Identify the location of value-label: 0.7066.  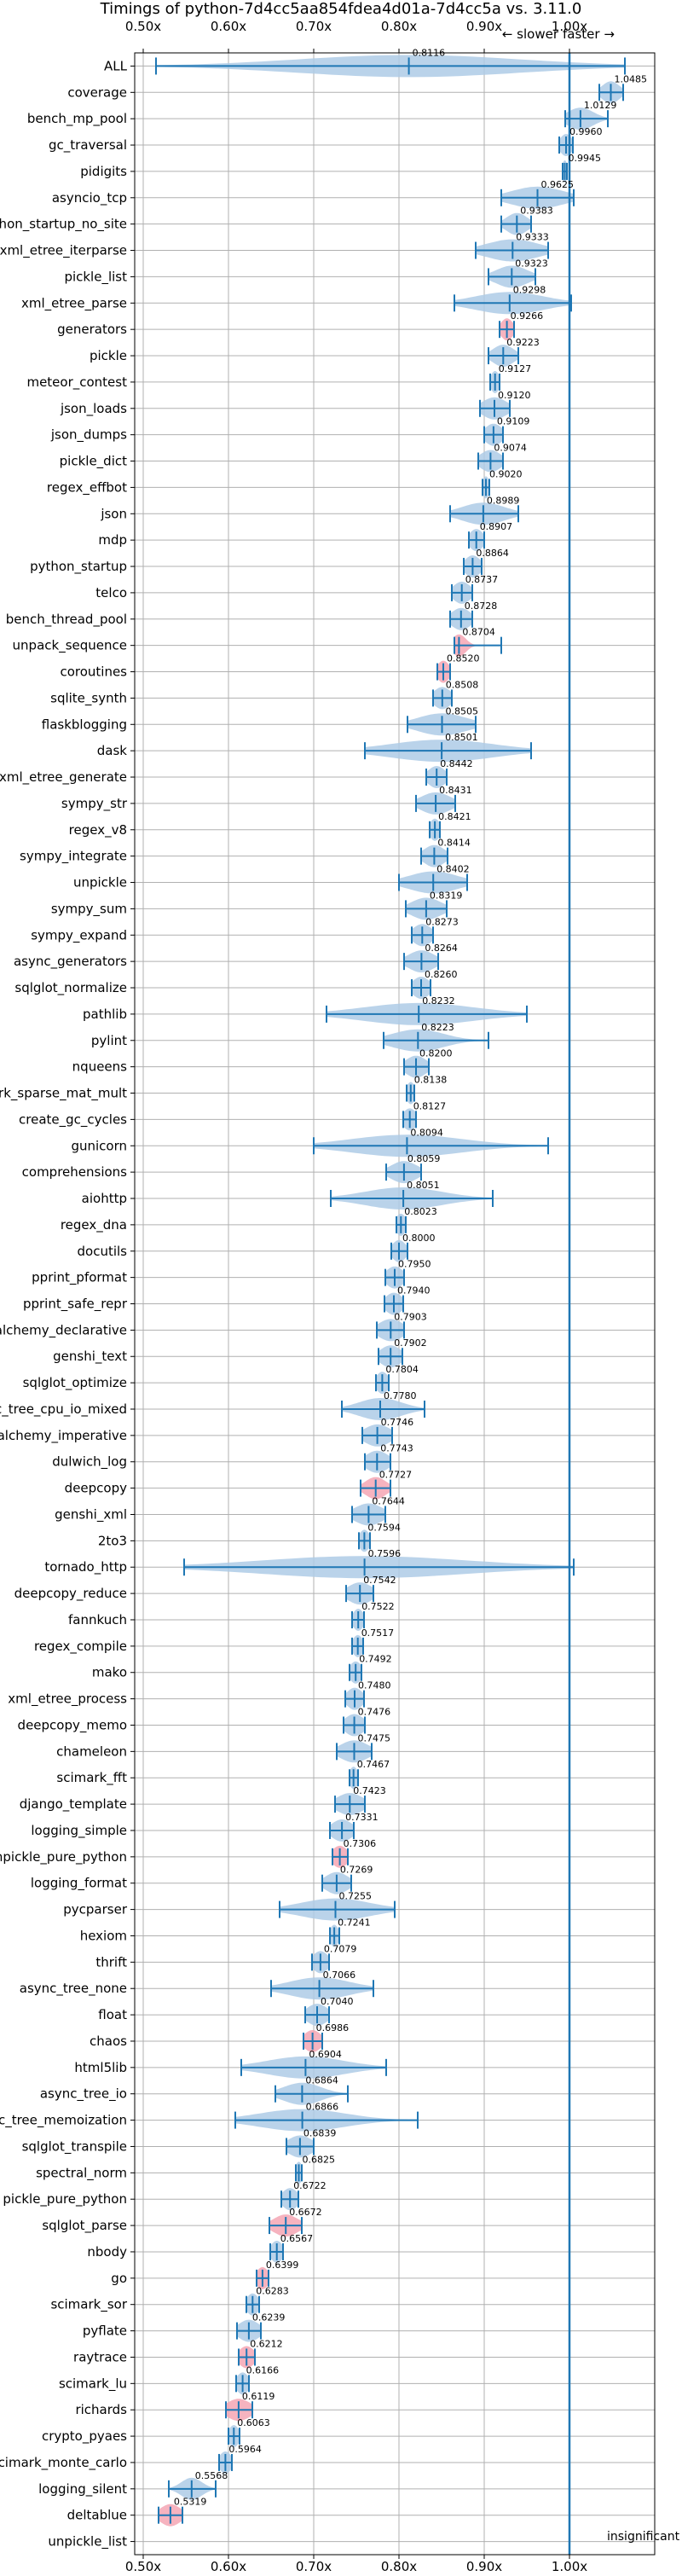
(339, 1975).